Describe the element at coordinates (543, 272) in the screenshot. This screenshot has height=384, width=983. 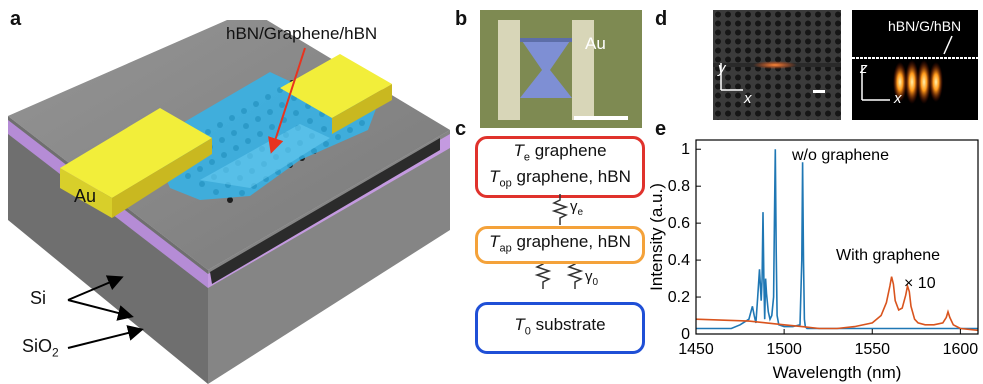
I see `resistor-gamma-0-left` at that location.